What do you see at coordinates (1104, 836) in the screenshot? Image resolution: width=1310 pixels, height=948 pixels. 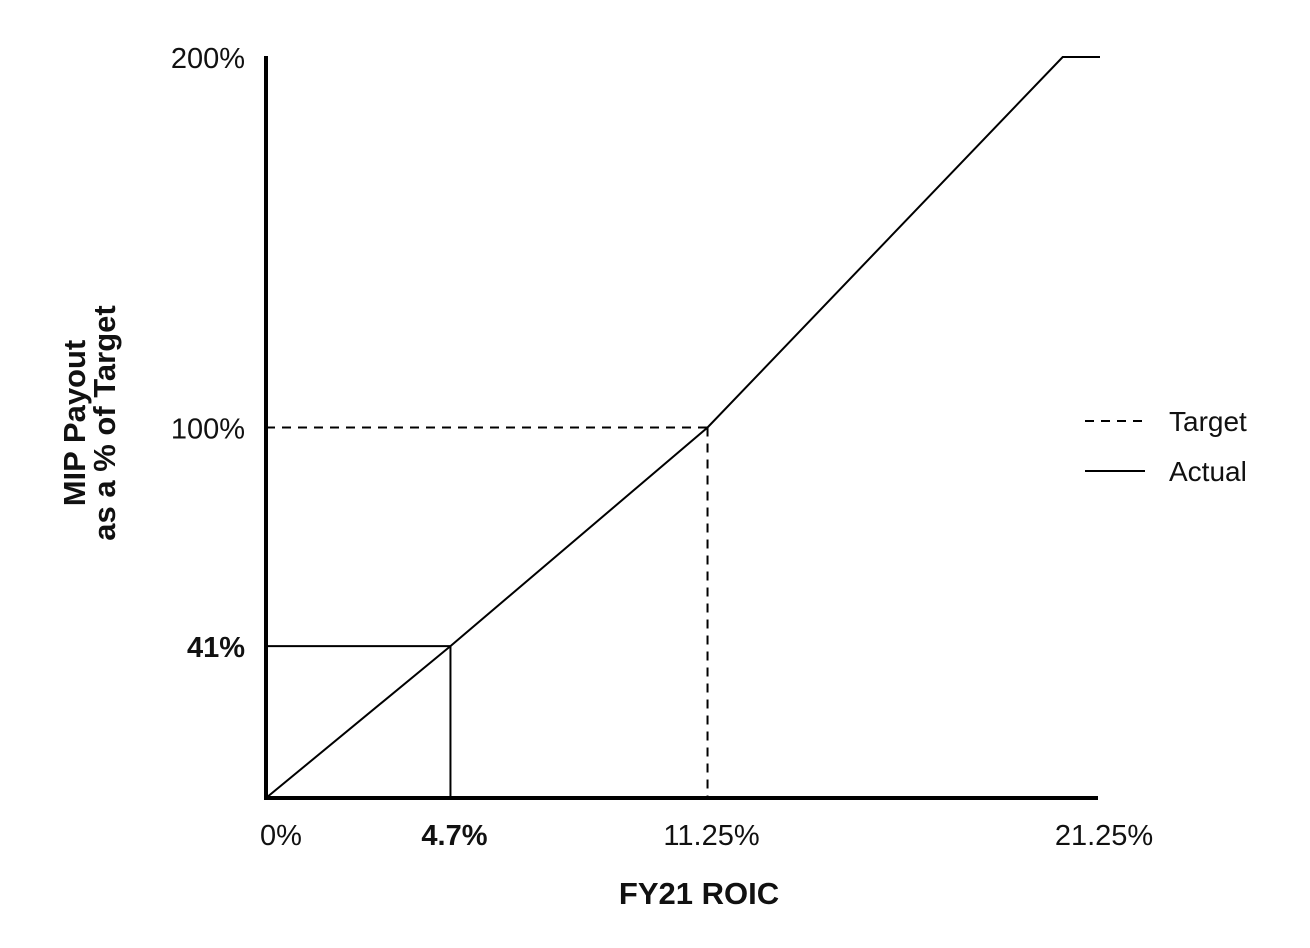 I see `x-tick-label: 21.25%` at bounding box center [1104, 836].